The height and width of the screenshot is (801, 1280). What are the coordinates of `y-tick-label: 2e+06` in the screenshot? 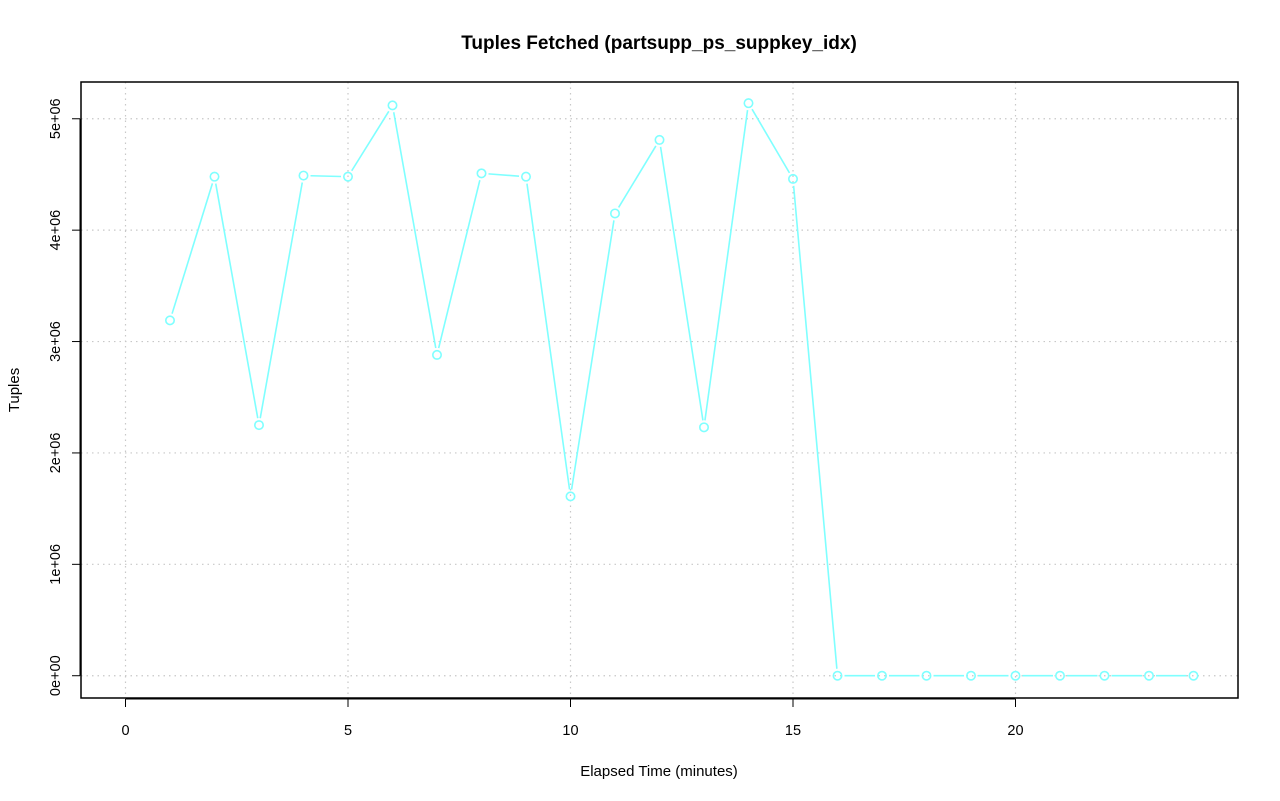 It's located at (56, 453).